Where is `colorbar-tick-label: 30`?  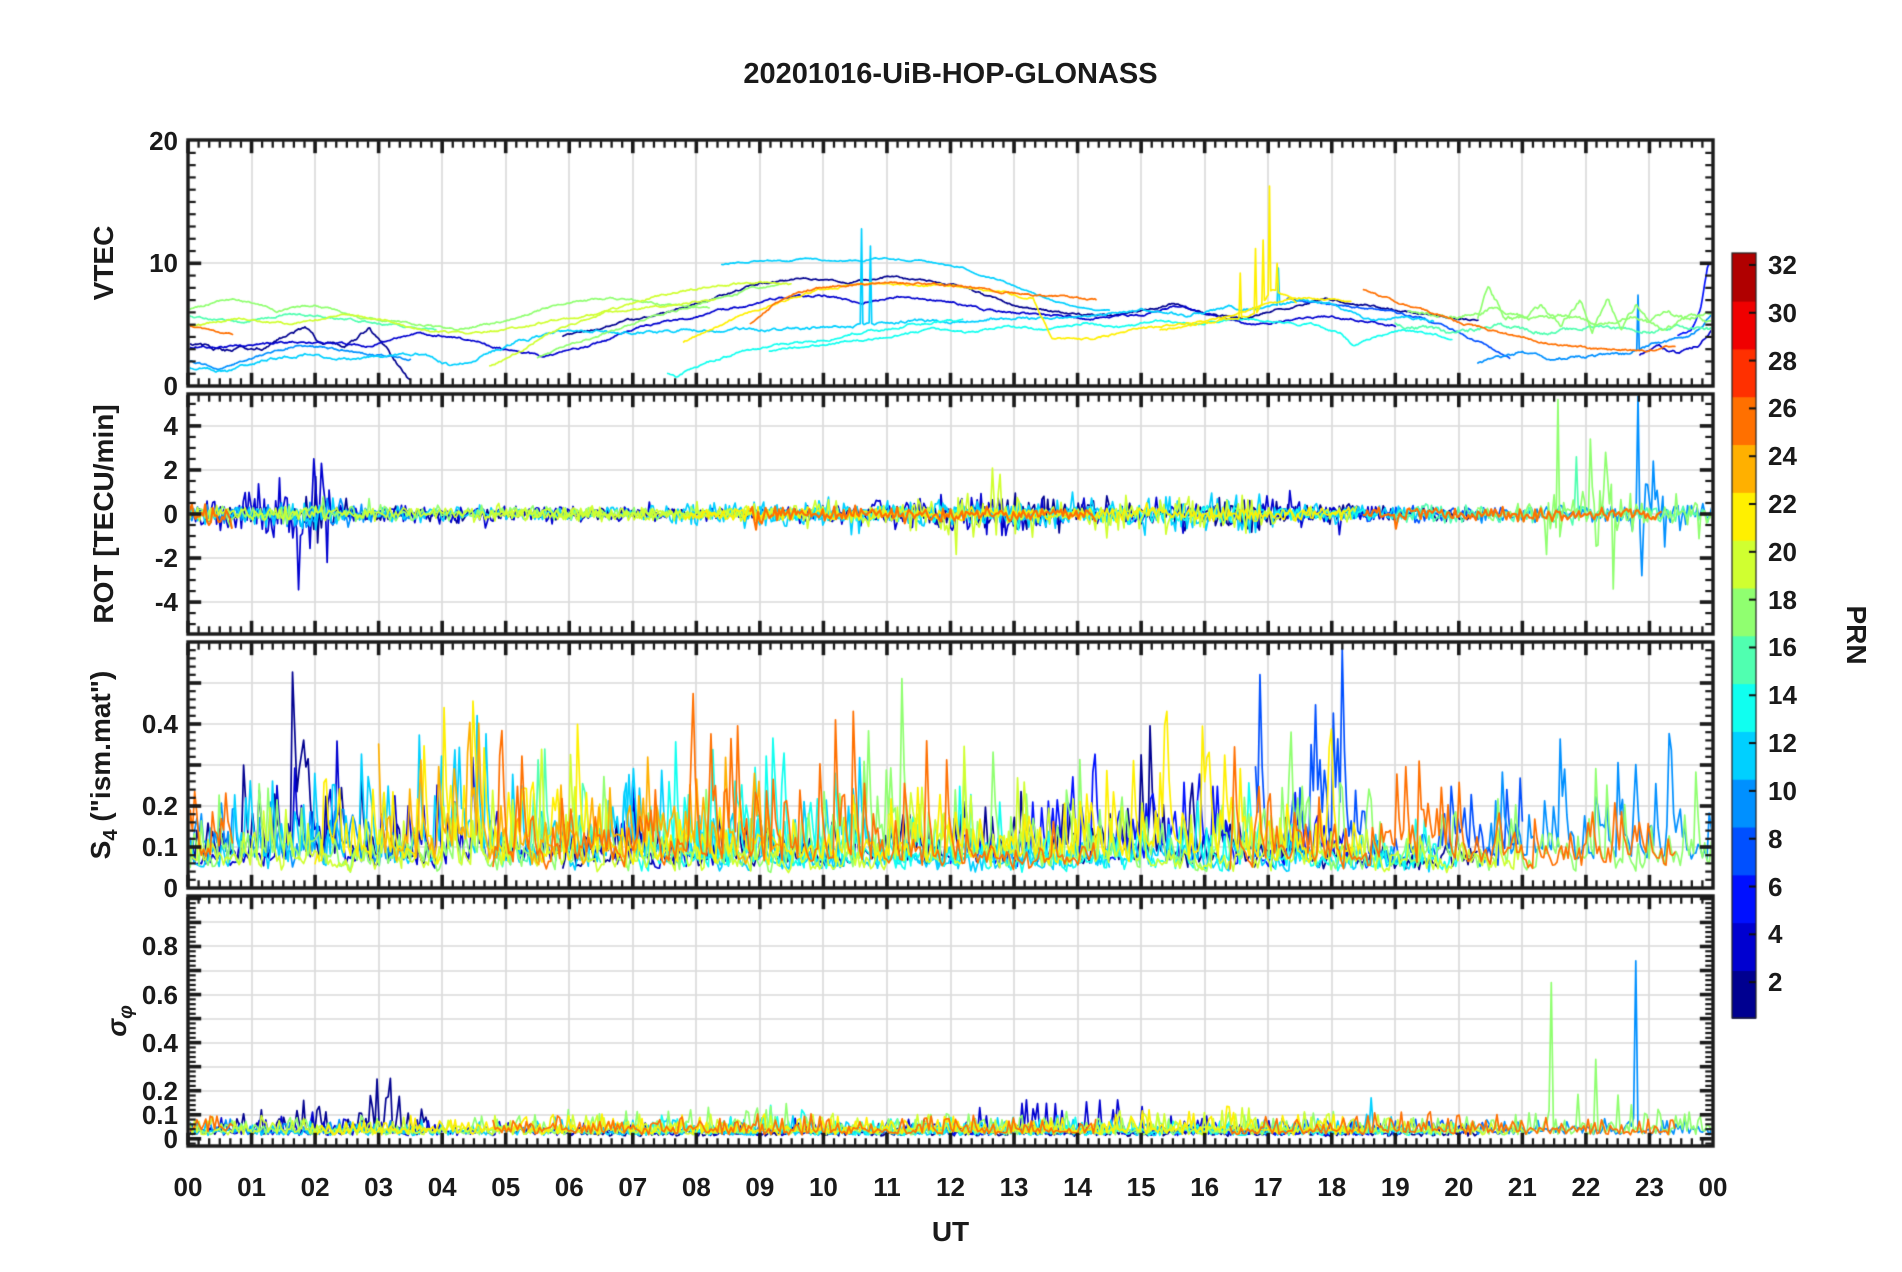 colorbar-tick-label: 30 is located at coordinates (1782, 312).